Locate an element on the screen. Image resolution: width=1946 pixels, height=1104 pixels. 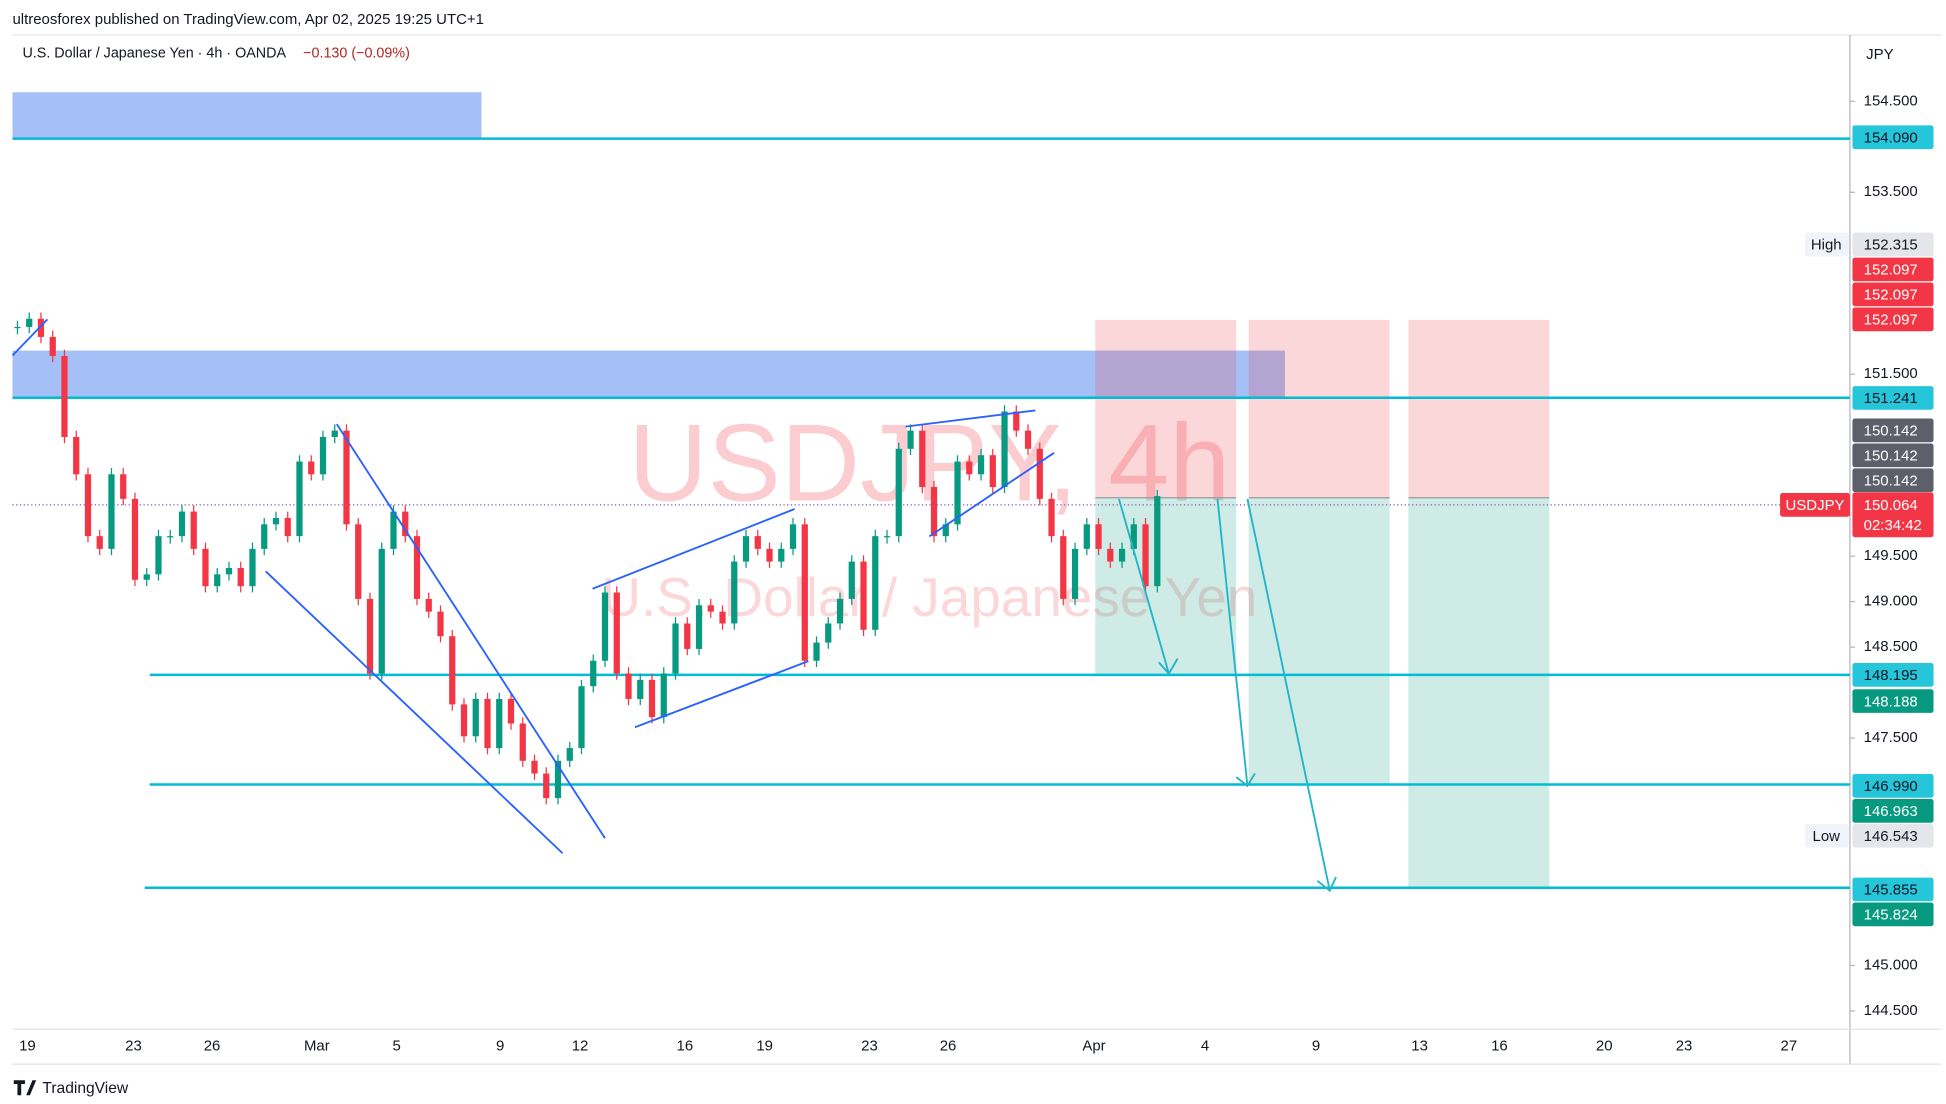
x-tick-label: 19 is located at coordinates (27, 1046).